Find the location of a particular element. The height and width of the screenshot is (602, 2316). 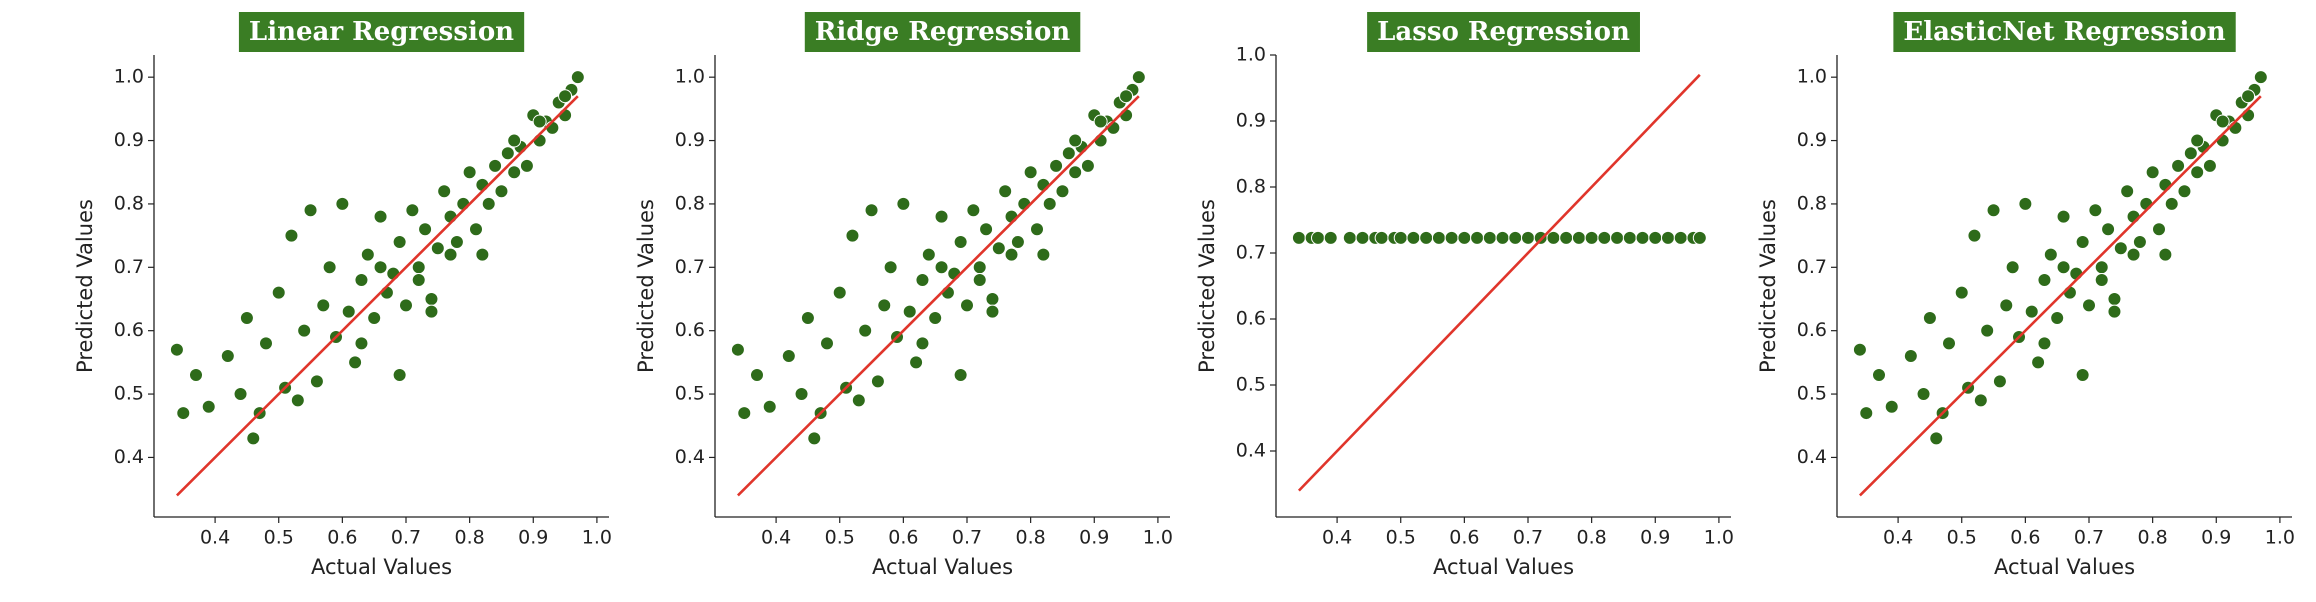

chart-title: Ridge Regression is located at coordinates (943, 32).